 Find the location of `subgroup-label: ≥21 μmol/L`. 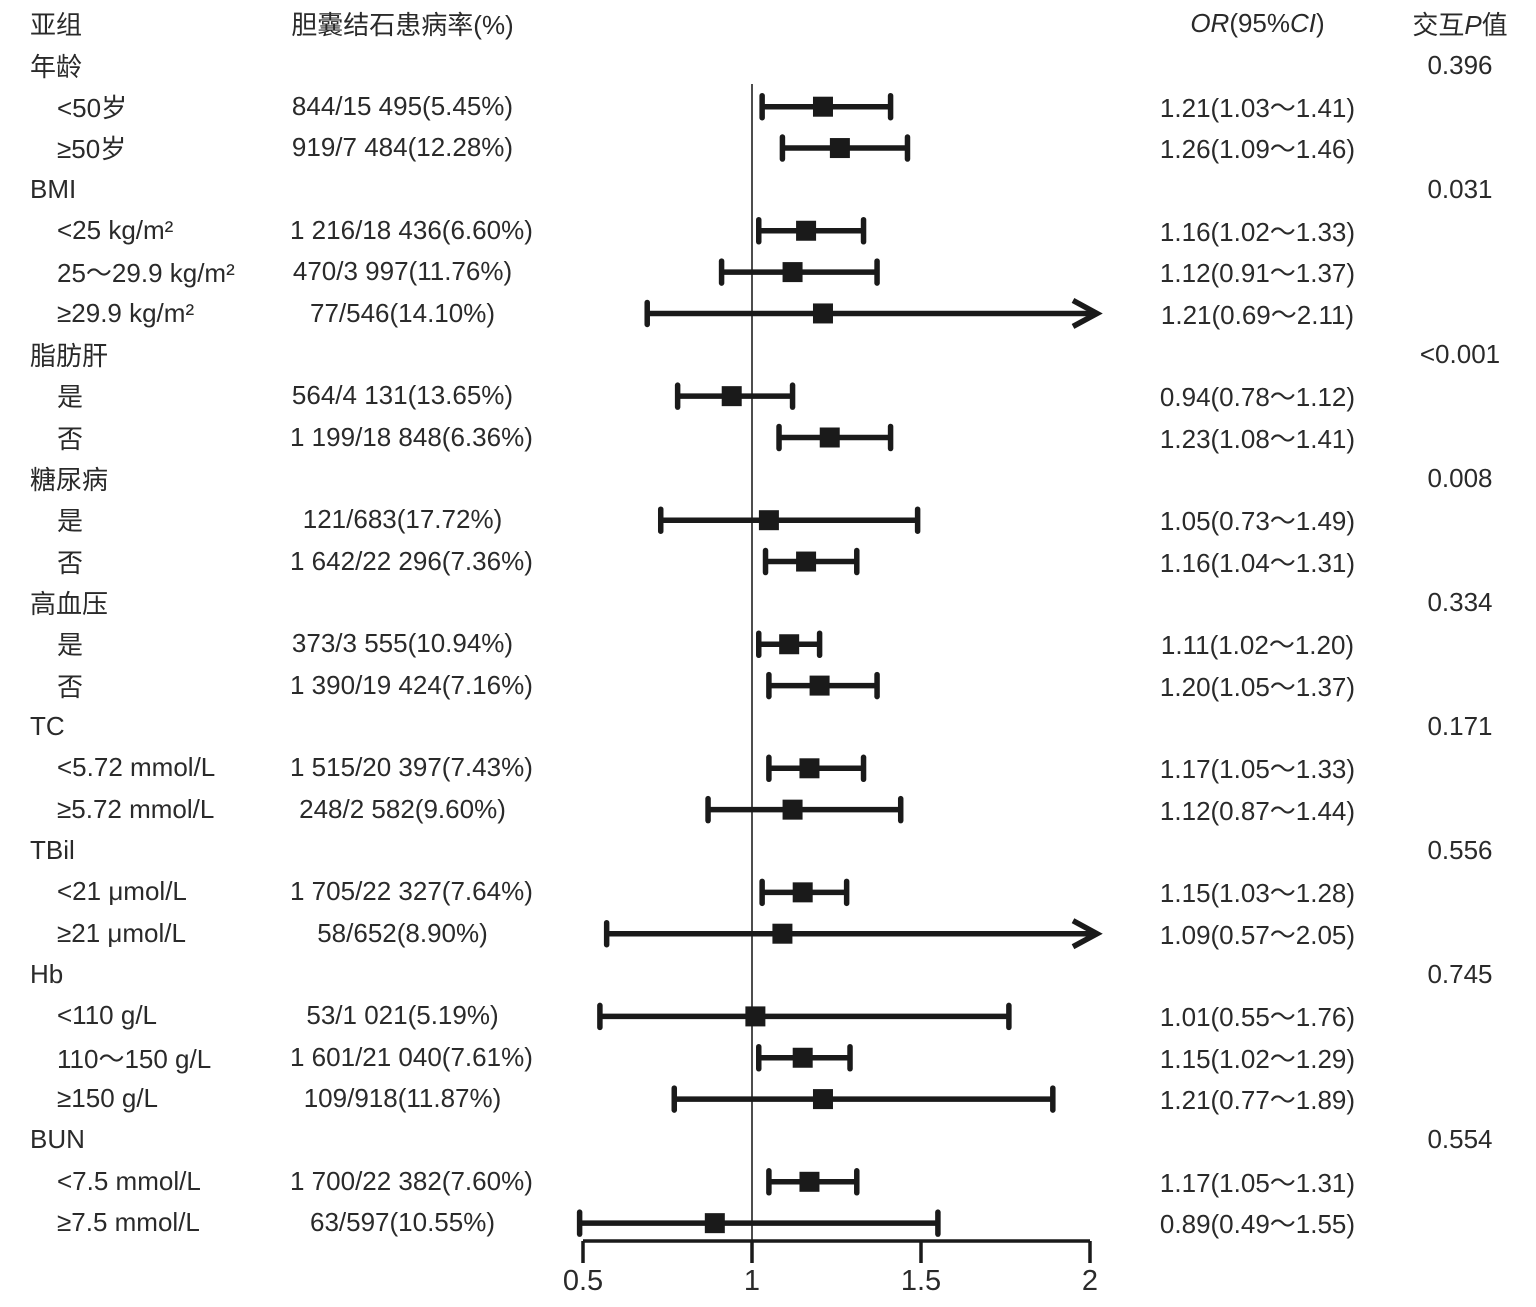

subgroup-label: ≥21 μmol/L is located at coordinates (121, 932).